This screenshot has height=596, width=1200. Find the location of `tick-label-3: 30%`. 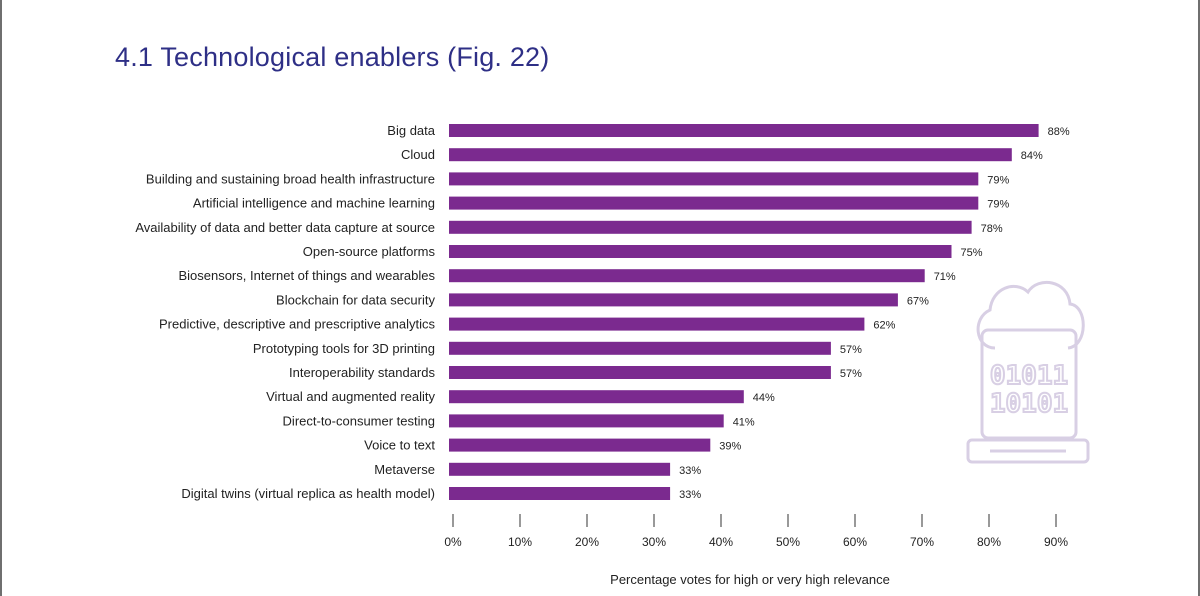

tick-label-3: 30% is located at coordinates (654, 542).